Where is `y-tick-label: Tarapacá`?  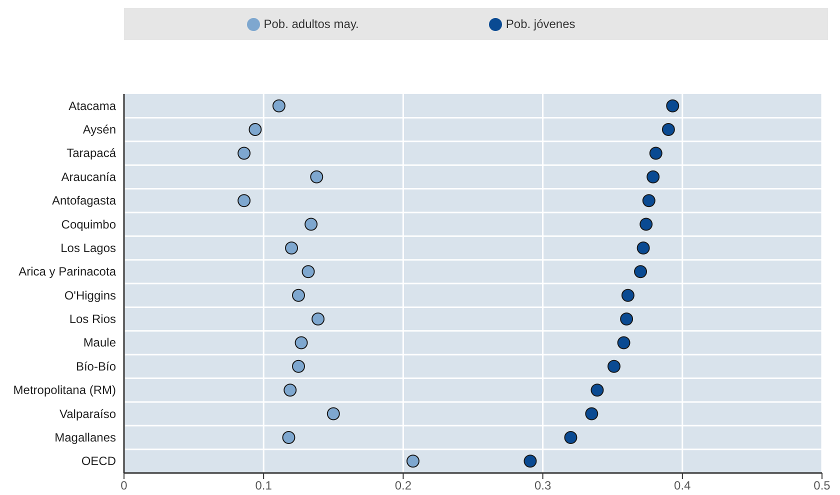 y-tick-label: Tarapacá is located at coordinates (91, 153).